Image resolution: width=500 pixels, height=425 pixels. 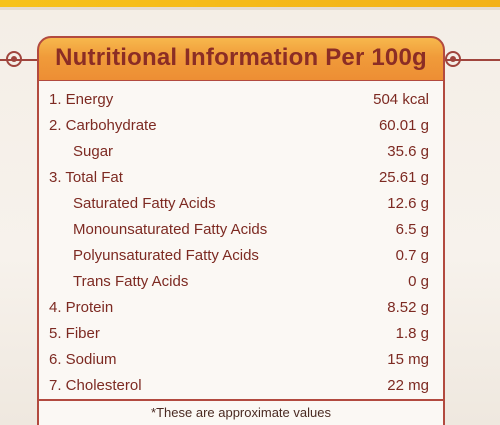 I want to click on nutrient-value: 504 kcal, so click(x=401, y=99).